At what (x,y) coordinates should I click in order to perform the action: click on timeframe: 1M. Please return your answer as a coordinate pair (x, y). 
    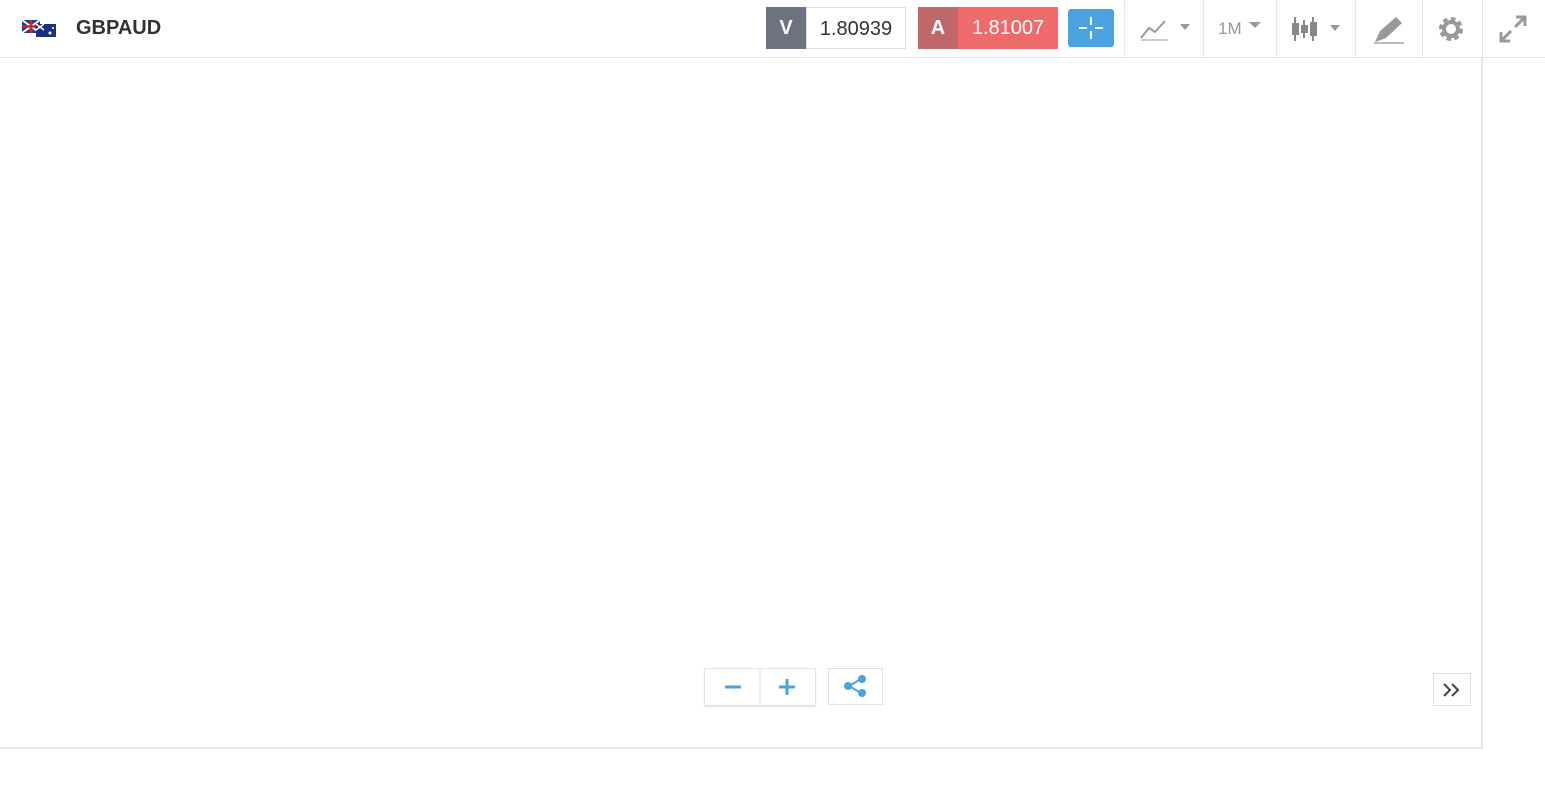
    Looking at the image, I should click on (1230, 28).